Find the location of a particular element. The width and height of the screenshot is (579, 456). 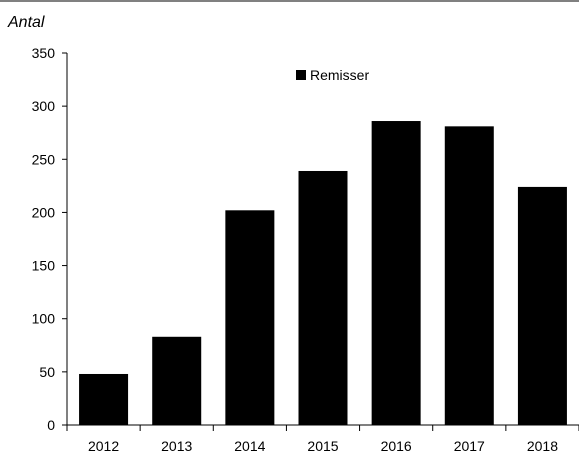

y-tick-label: 50 is located at coordinates (47, 372).